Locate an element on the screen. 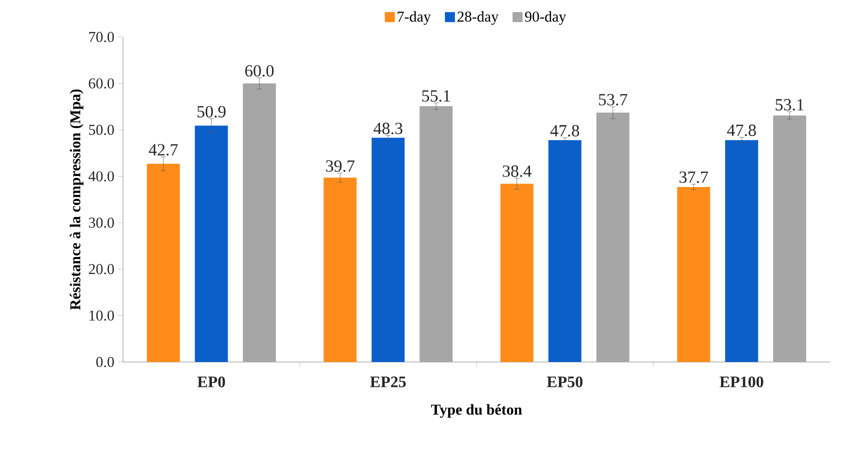 This screenshot has width=845, height=450. data-label: 39.7 is located at coordinates (340, 166).